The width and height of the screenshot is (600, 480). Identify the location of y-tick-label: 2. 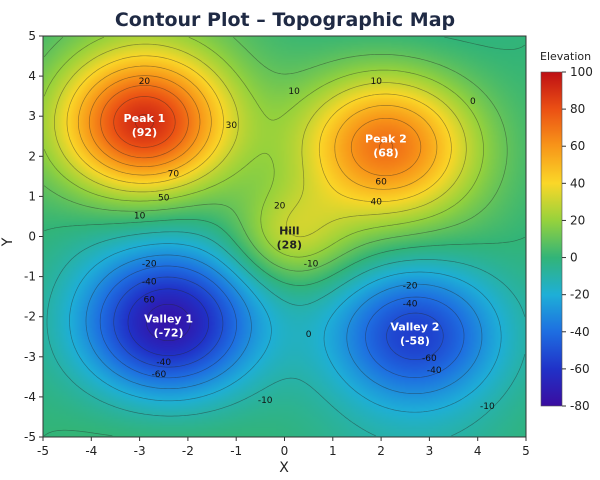
(32, 156).